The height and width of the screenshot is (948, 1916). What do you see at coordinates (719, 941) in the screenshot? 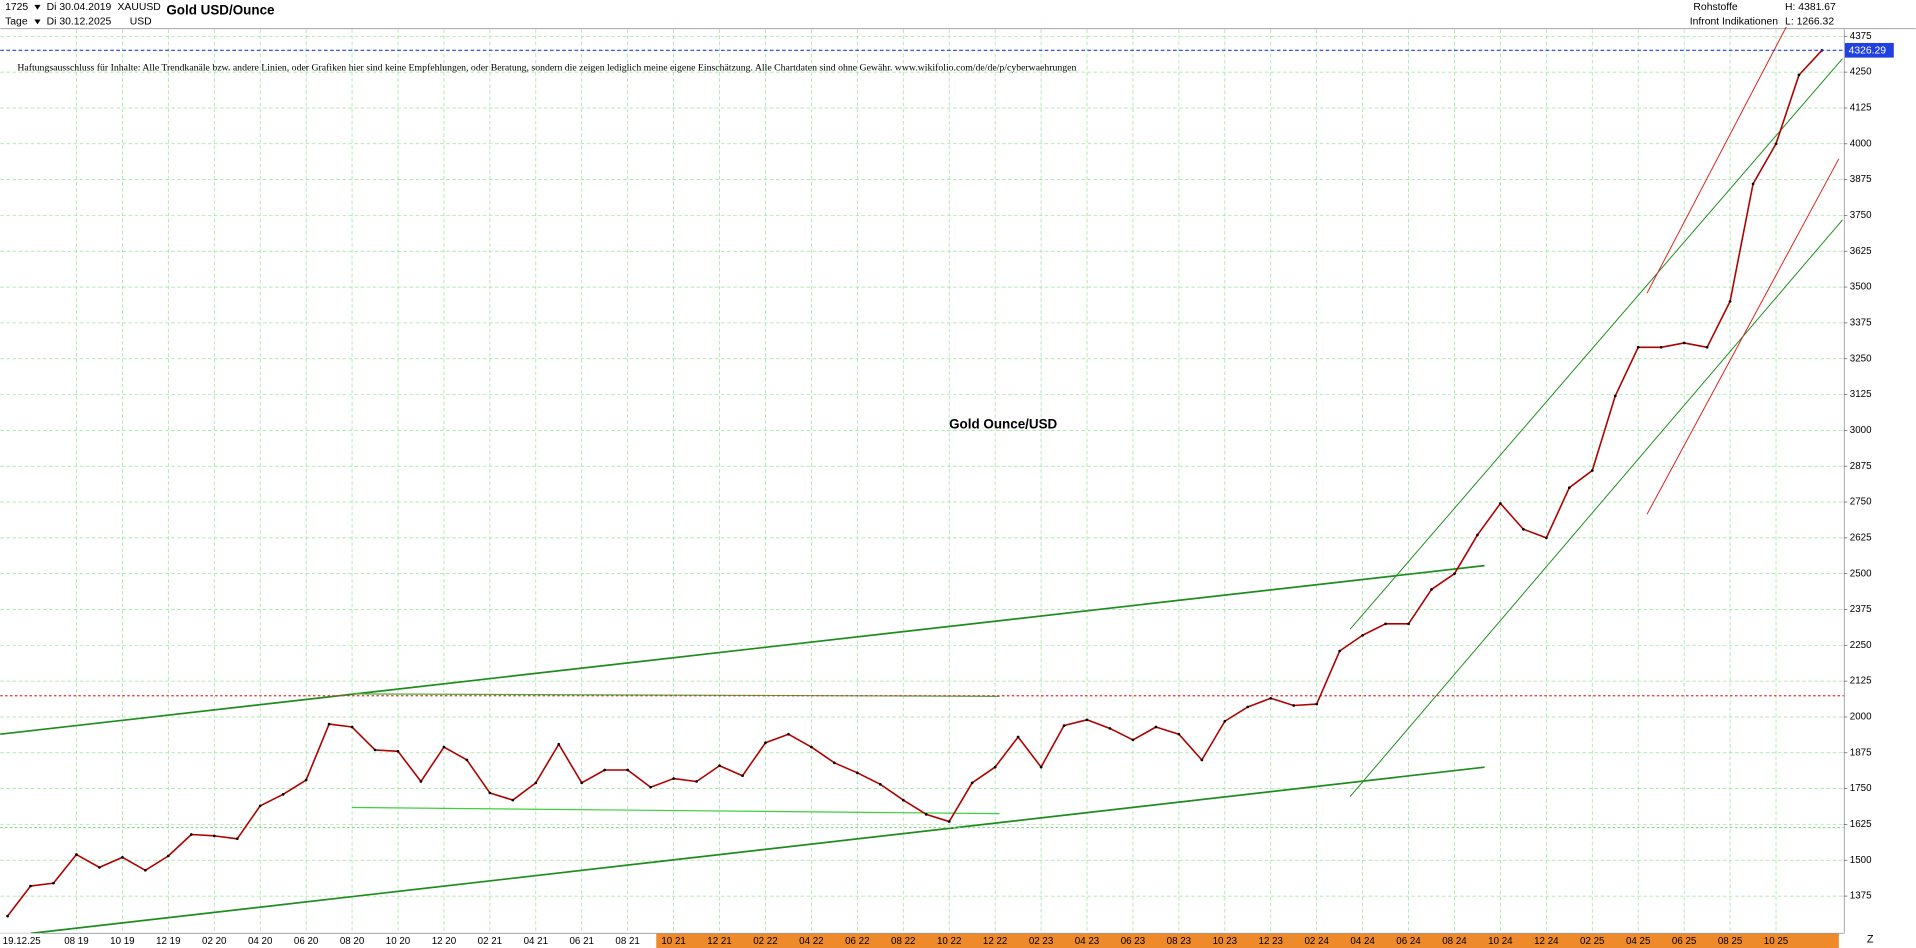
I see `x-tick-label: 12 21` at bounding box center [719, 941].